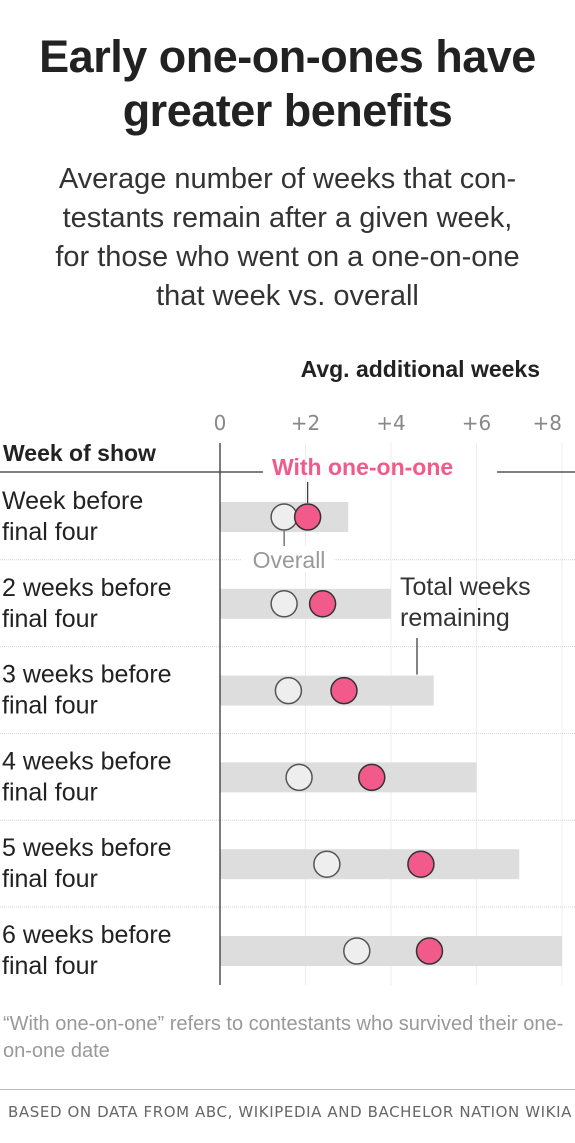 Image resolution: width=575 pixels, height=1143 pixels. What do you see at coordinates (305, 423) in the screenshot?
I see `x-tick-label: +2` at bounding box center [305, 423].